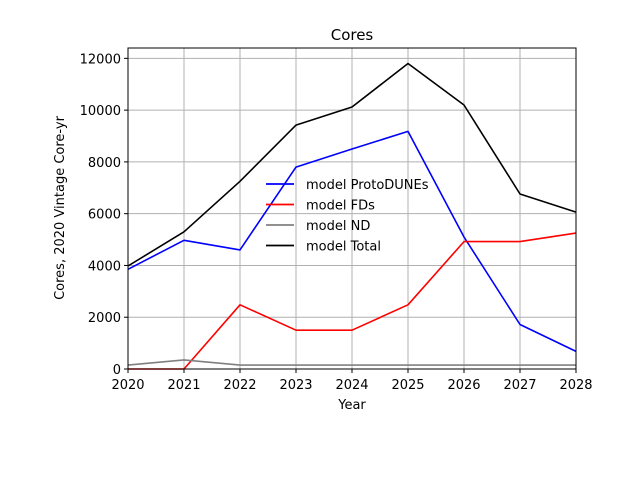 The width and height of the screenshot is (640, 480). Describe the element at coordinates (519, 385) in the screenshot. I see `x-tick-label: 2027` at that location.